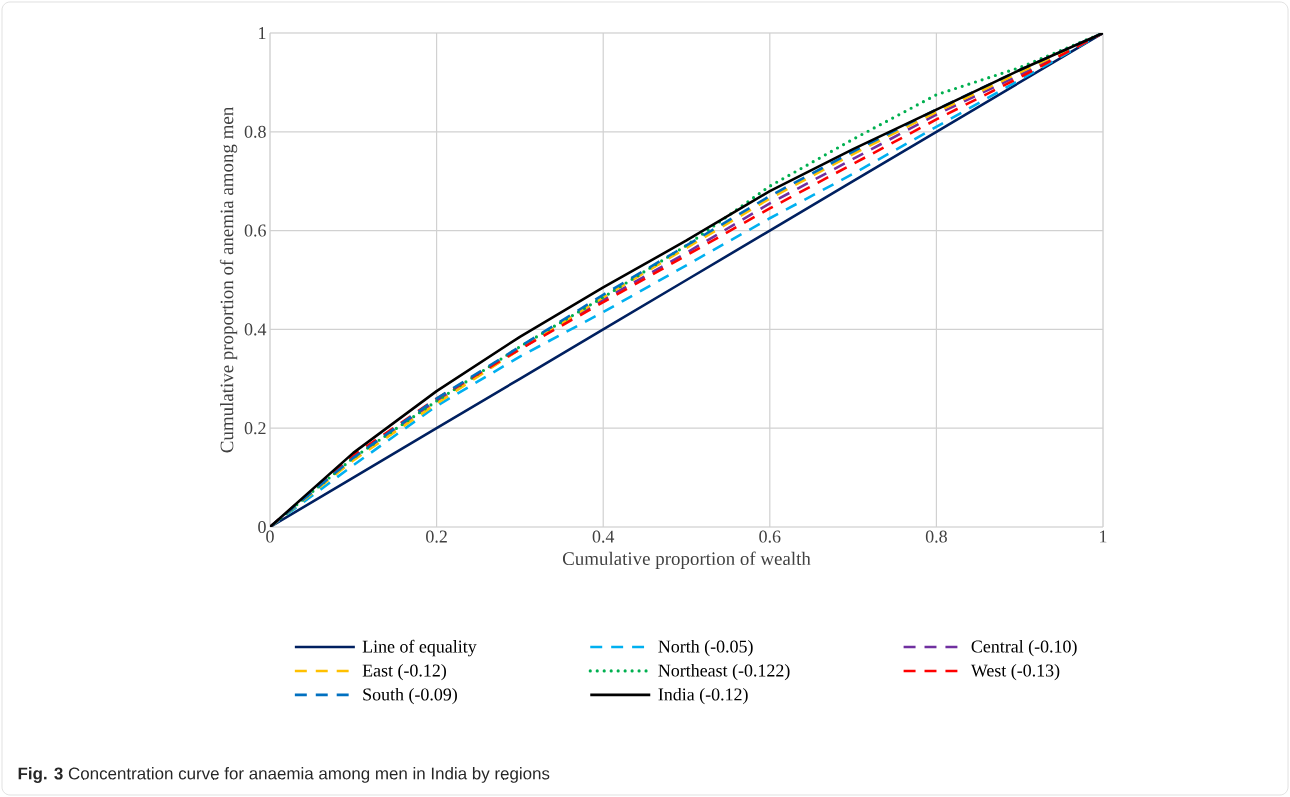 The width and height of the screenshot is (1290, 797). I want to click on y-tick-label: 0.4, so click(255, 329).